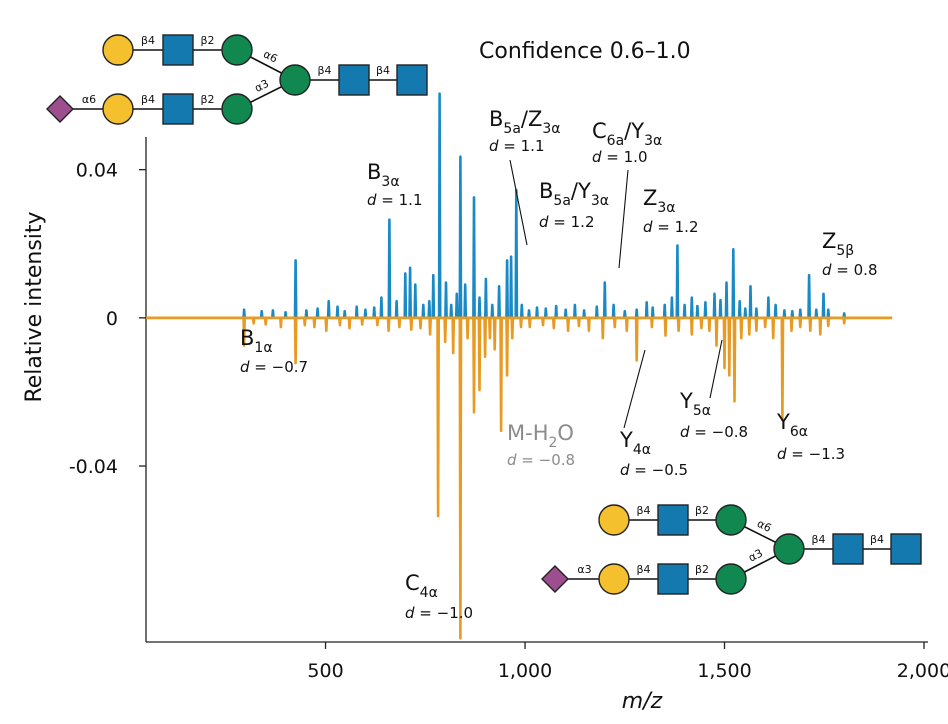 Image resolution: width=948 pixels, height=724 pixels. Describe the element at coordinates (643, 569) in the screenshot. I see `glycan-link-label-4: β4` at that location.